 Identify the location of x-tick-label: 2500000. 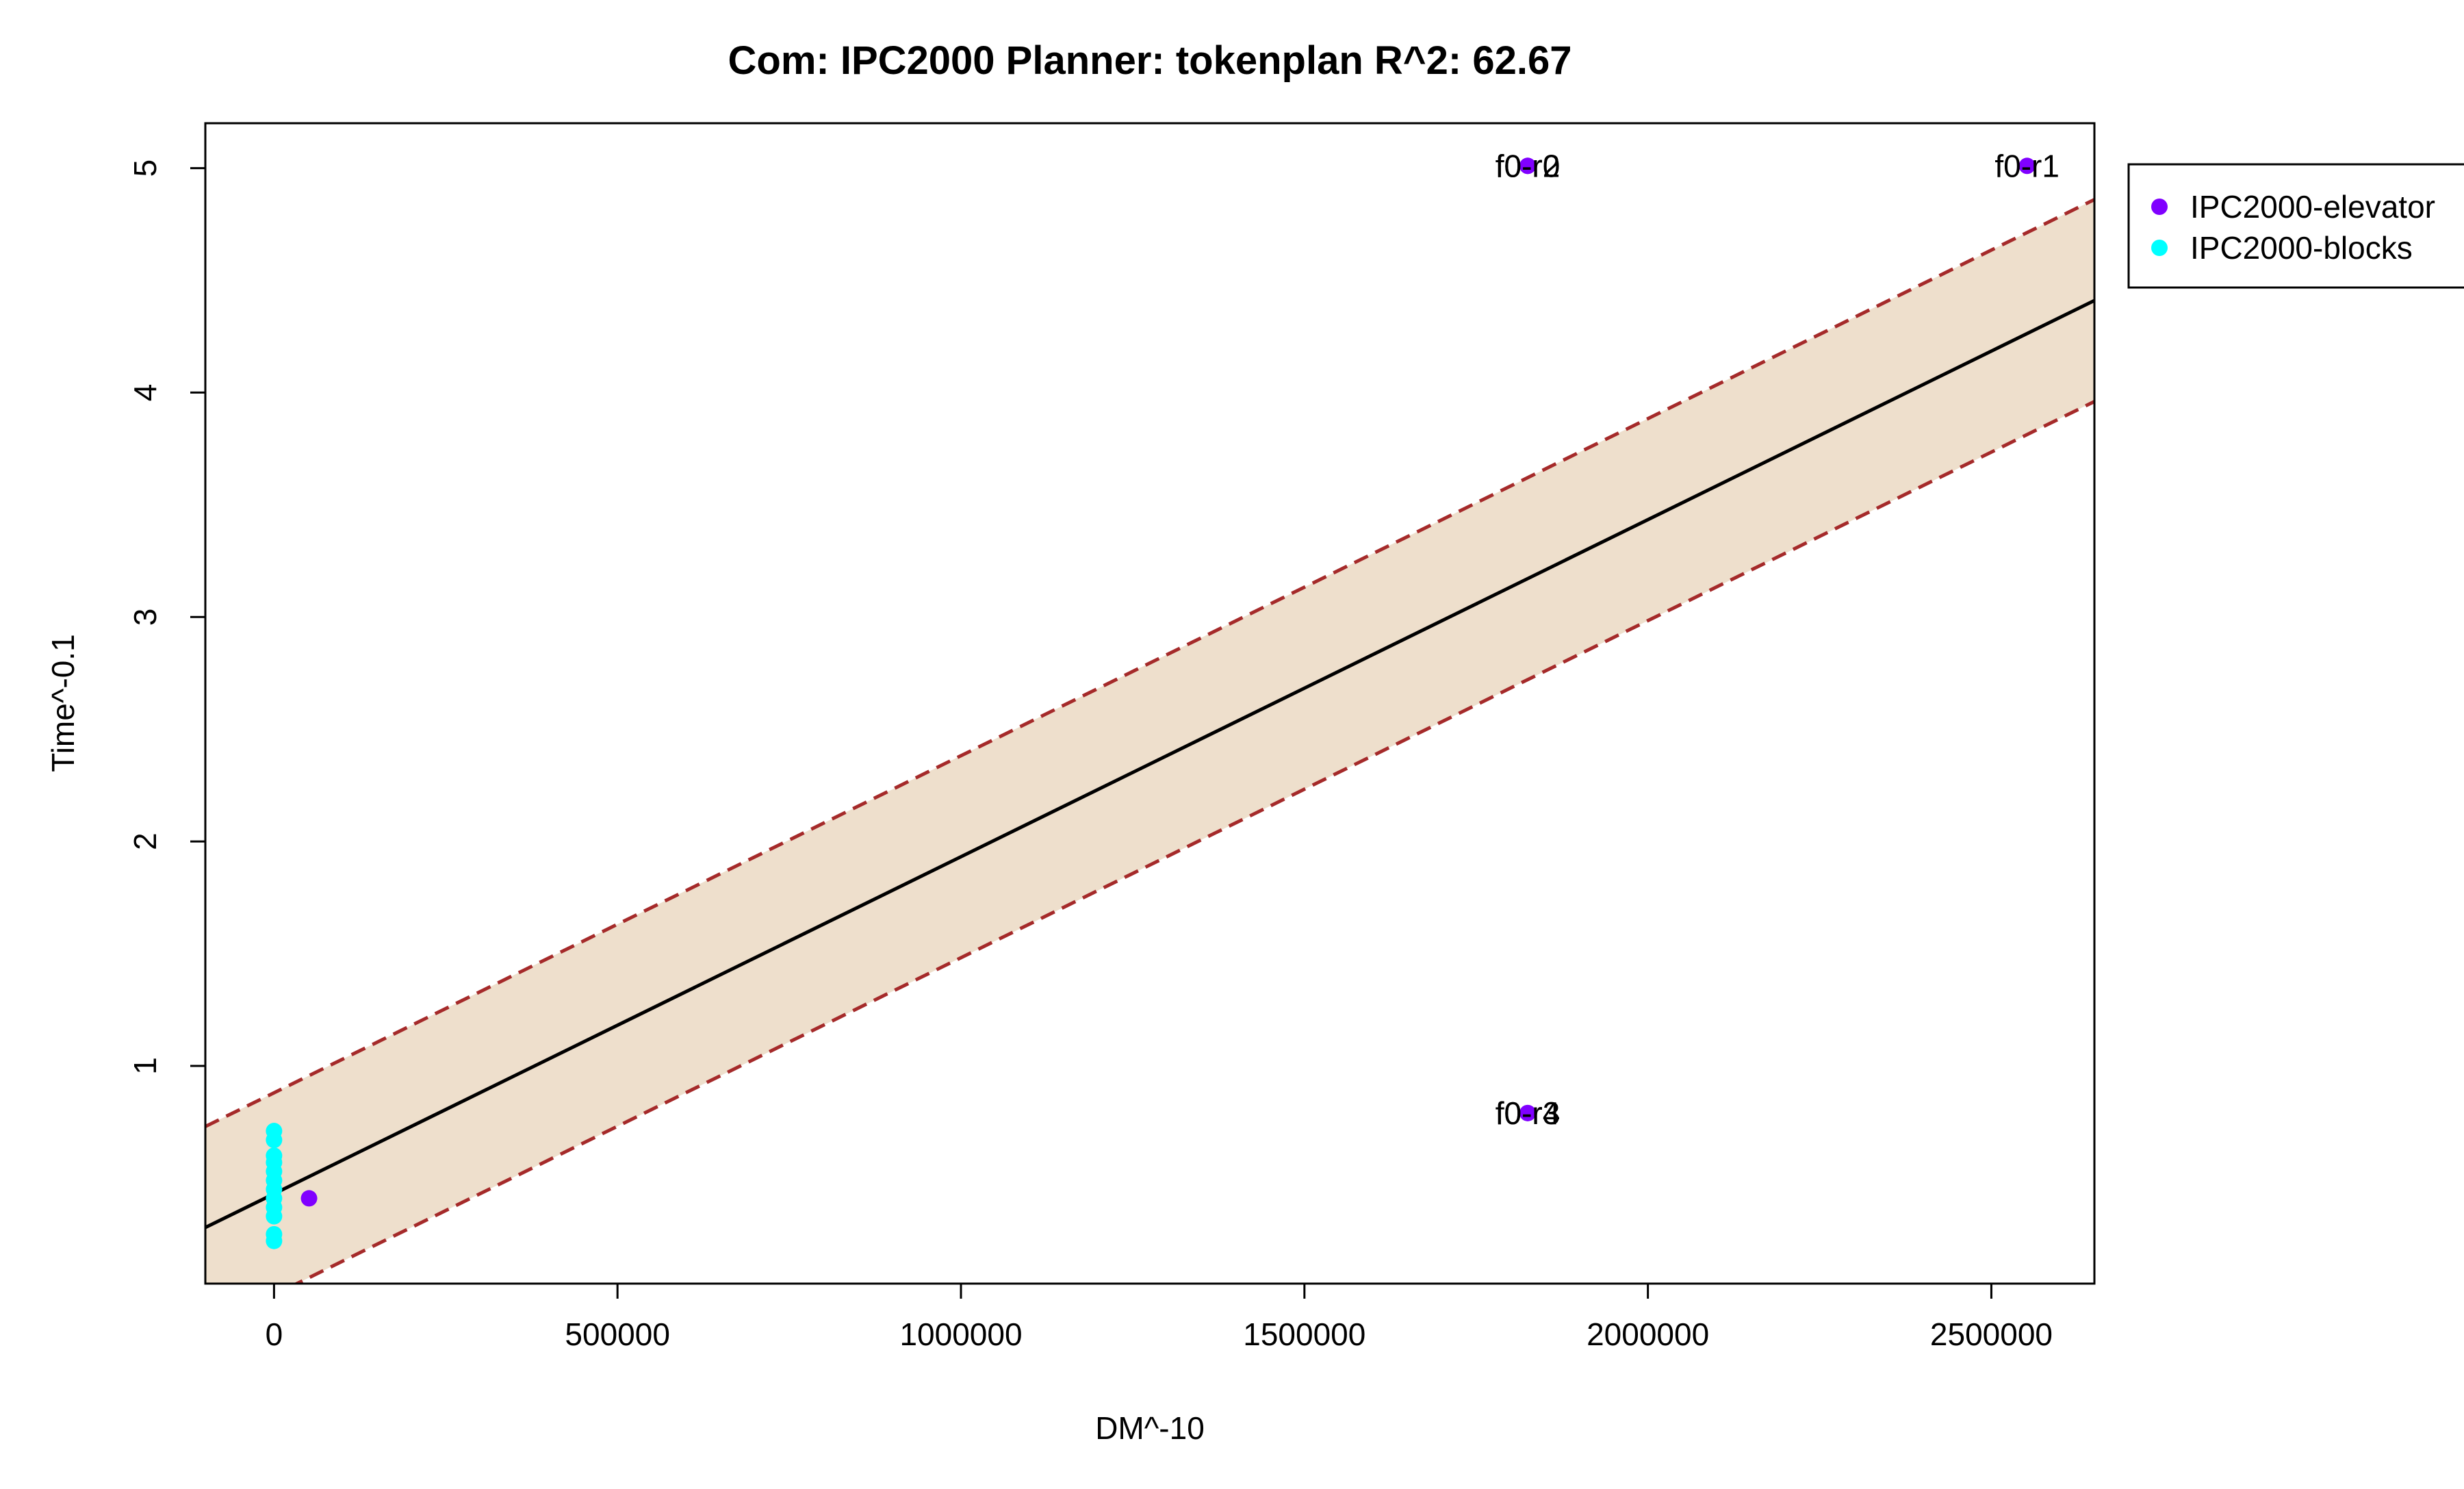
(1991, 1334).